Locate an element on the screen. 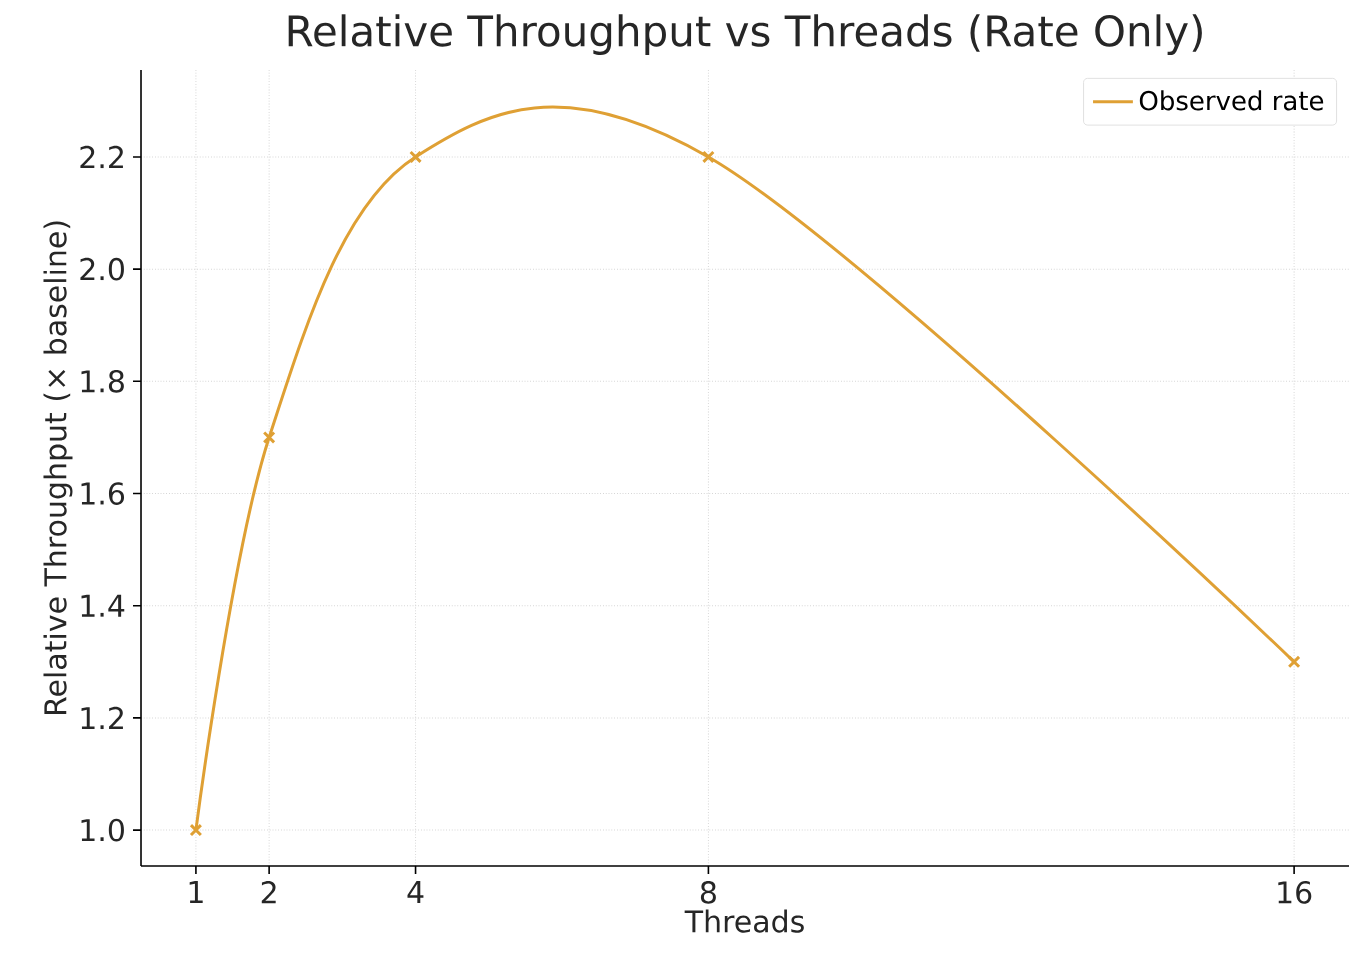  chart-title: Relative Throughput vs Threads (Rate Only) is located at coordinates (745, 34).